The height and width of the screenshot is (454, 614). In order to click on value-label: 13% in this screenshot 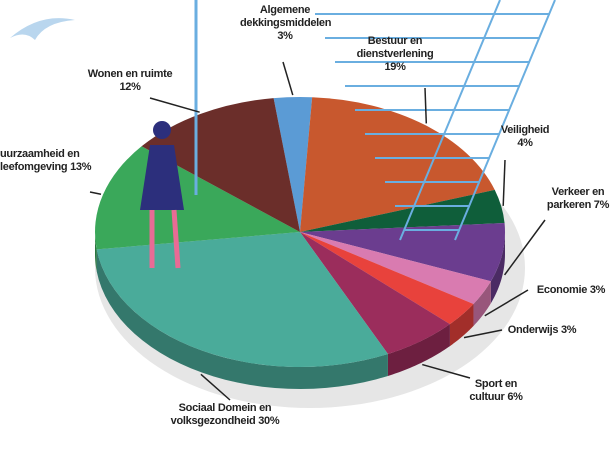, I will do `click(81, 167)`.